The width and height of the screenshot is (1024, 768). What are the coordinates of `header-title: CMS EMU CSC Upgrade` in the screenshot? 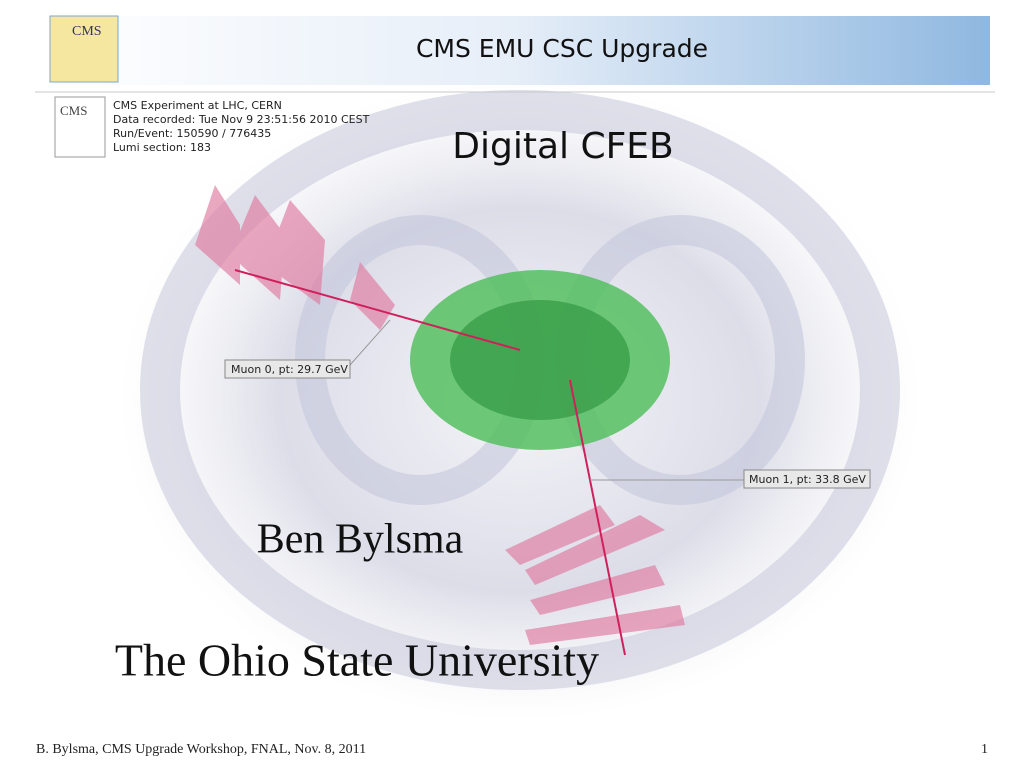 It's located at (562, 48).